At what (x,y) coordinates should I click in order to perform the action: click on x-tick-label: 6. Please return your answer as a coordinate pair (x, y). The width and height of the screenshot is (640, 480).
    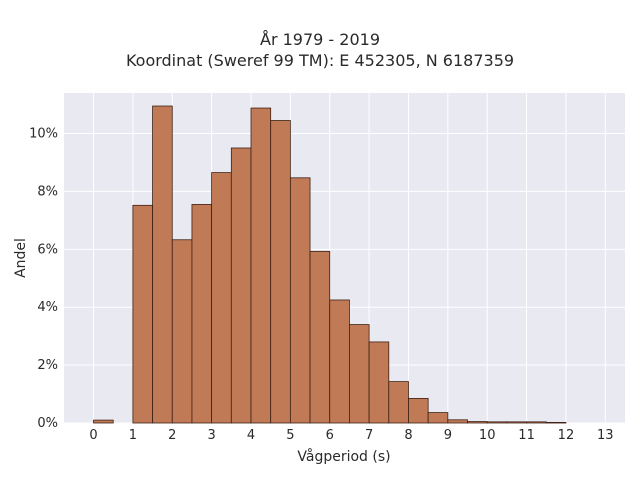
    Looking at the image, I should click on (330, 435).